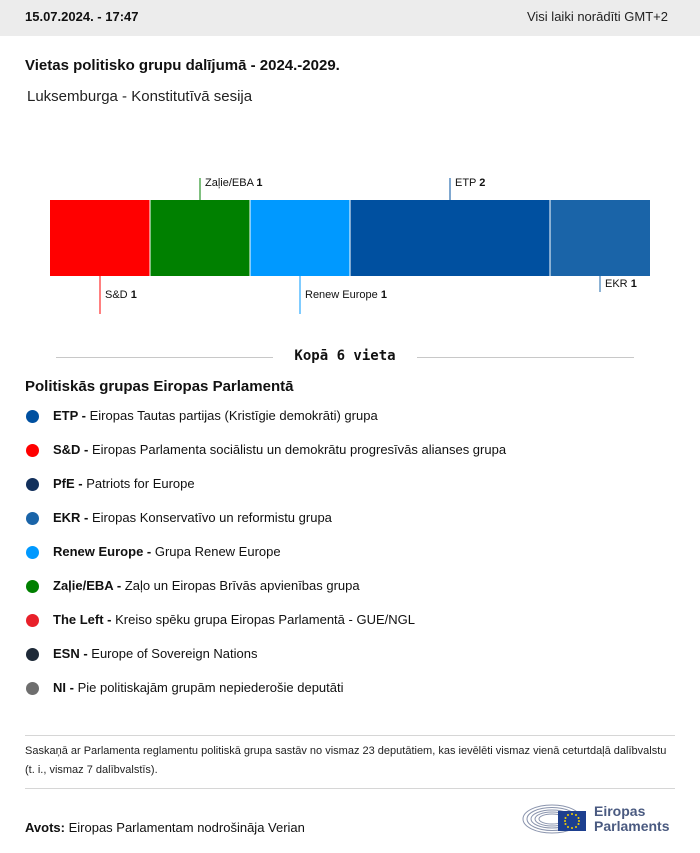 This screenshot has width=700, height=853. I want to click on page-subtitle: Luksemburga - Konstitutīvā sesija, so click(140, 96).